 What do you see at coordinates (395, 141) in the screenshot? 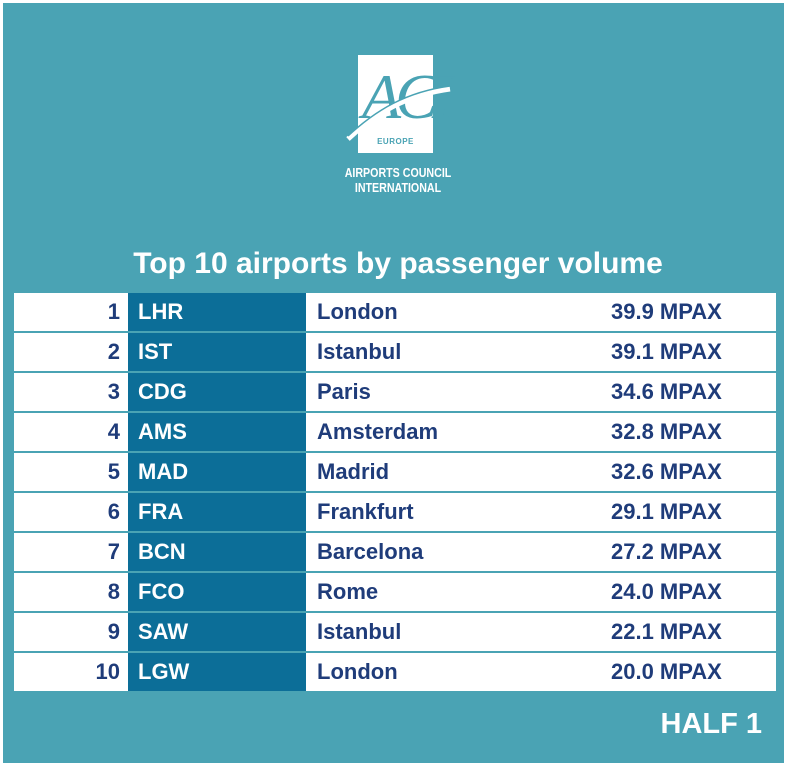
I see `logo-region: EUROPE` at bounding box center [395, 141].